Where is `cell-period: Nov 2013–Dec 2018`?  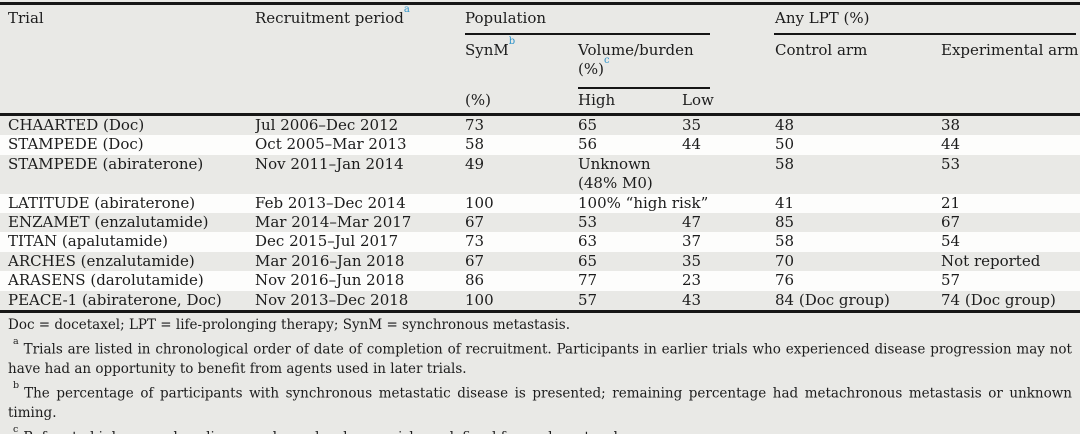
cell-period: Nov 2013–Dec 2018 is located at coordinates (332, 299).